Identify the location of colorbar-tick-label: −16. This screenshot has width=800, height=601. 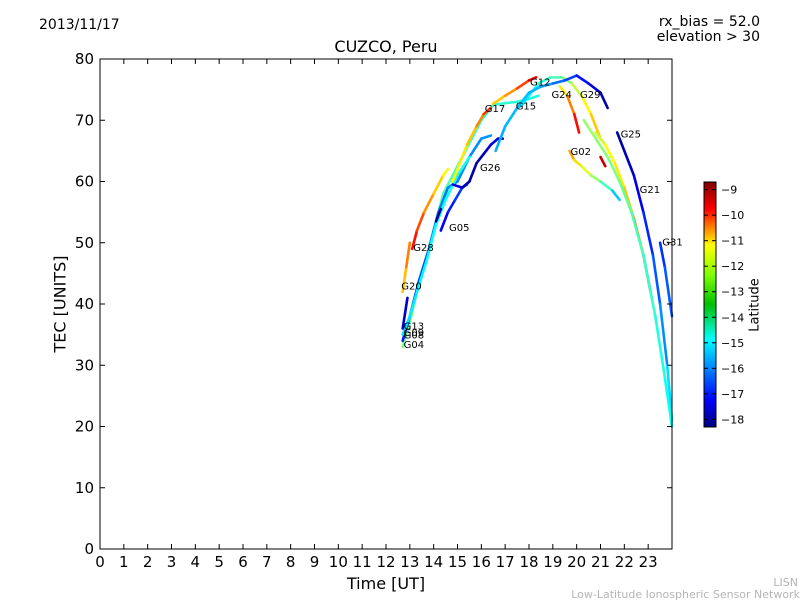
(732, 368).